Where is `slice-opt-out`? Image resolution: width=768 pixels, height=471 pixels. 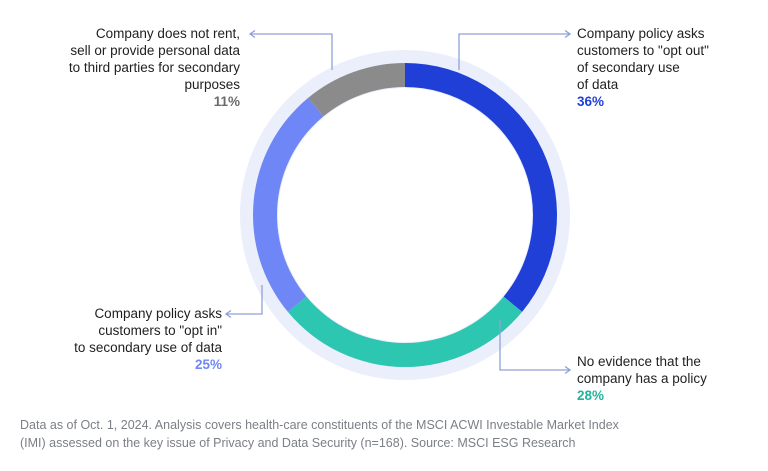
slice-opt-out is located at coordinates (481, 187).